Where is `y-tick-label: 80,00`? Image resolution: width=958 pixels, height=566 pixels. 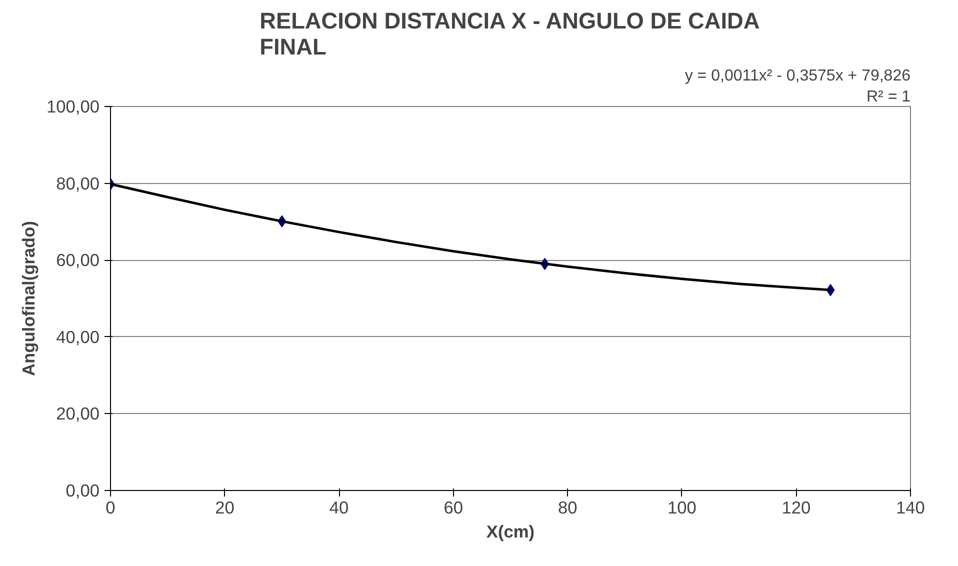
y-tick-label: 80,00 is located at coordinates (78, 183).